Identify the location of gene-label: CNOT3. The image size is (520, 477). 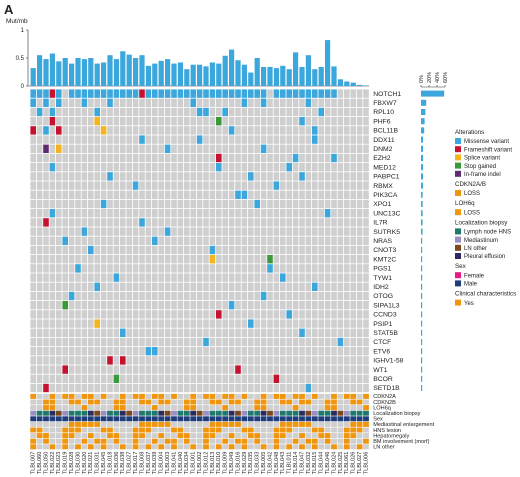
(384, 250).